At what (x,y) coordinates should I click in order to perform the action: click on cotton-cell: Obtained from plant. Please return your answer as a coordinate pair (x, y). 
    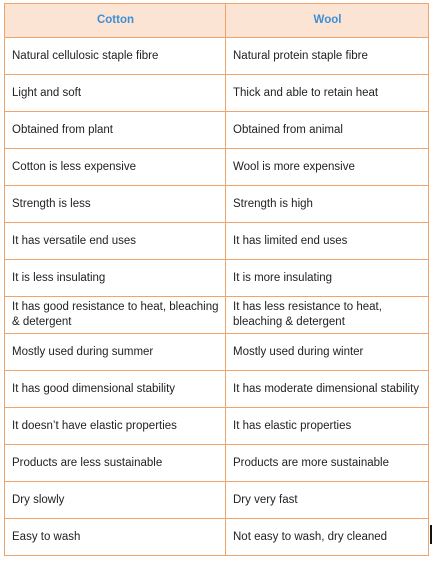
    Looking at the image, I should click on (115, 130).